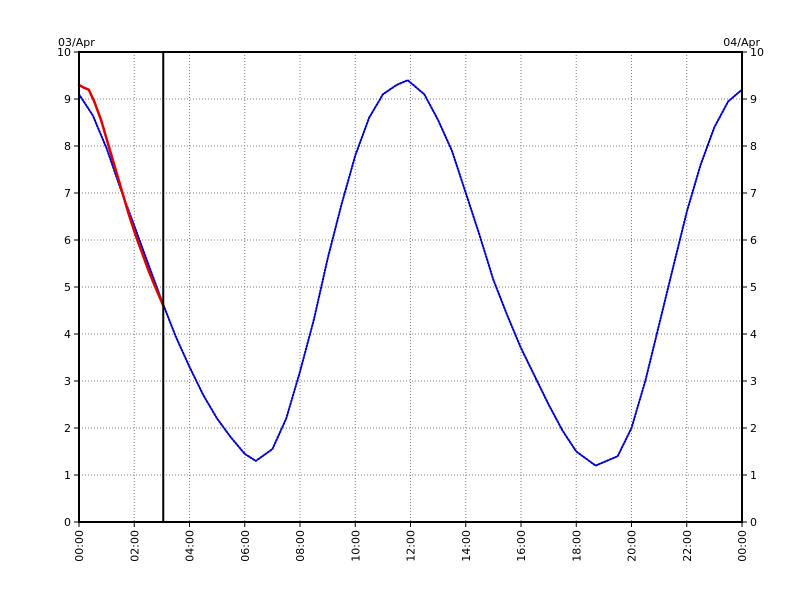 This screenshot has width=800, height=600. Describe the element at coordinates (757, 52) in the screenshot. I see `y-tick-label-right: 10` at that location.